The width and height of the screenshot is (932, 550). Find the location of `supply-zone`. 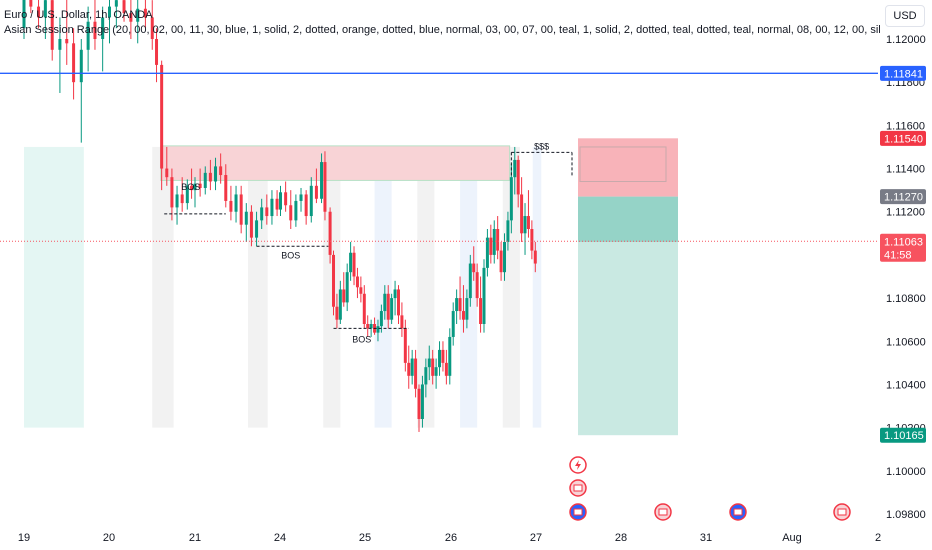

supply-zone is located at coordinates (335, 163).